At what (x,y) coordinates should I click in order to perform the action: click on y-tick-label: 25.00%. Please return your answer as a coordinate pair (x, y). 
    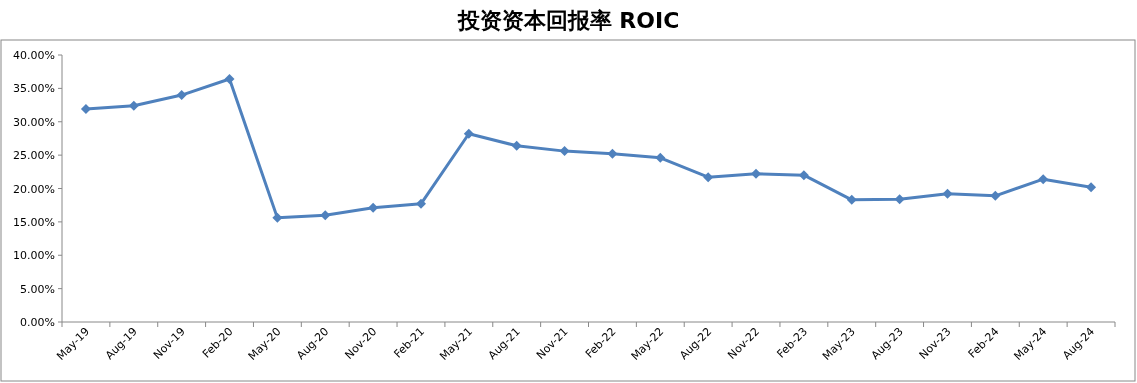
    Looking at the image, I should click on (34, 156).